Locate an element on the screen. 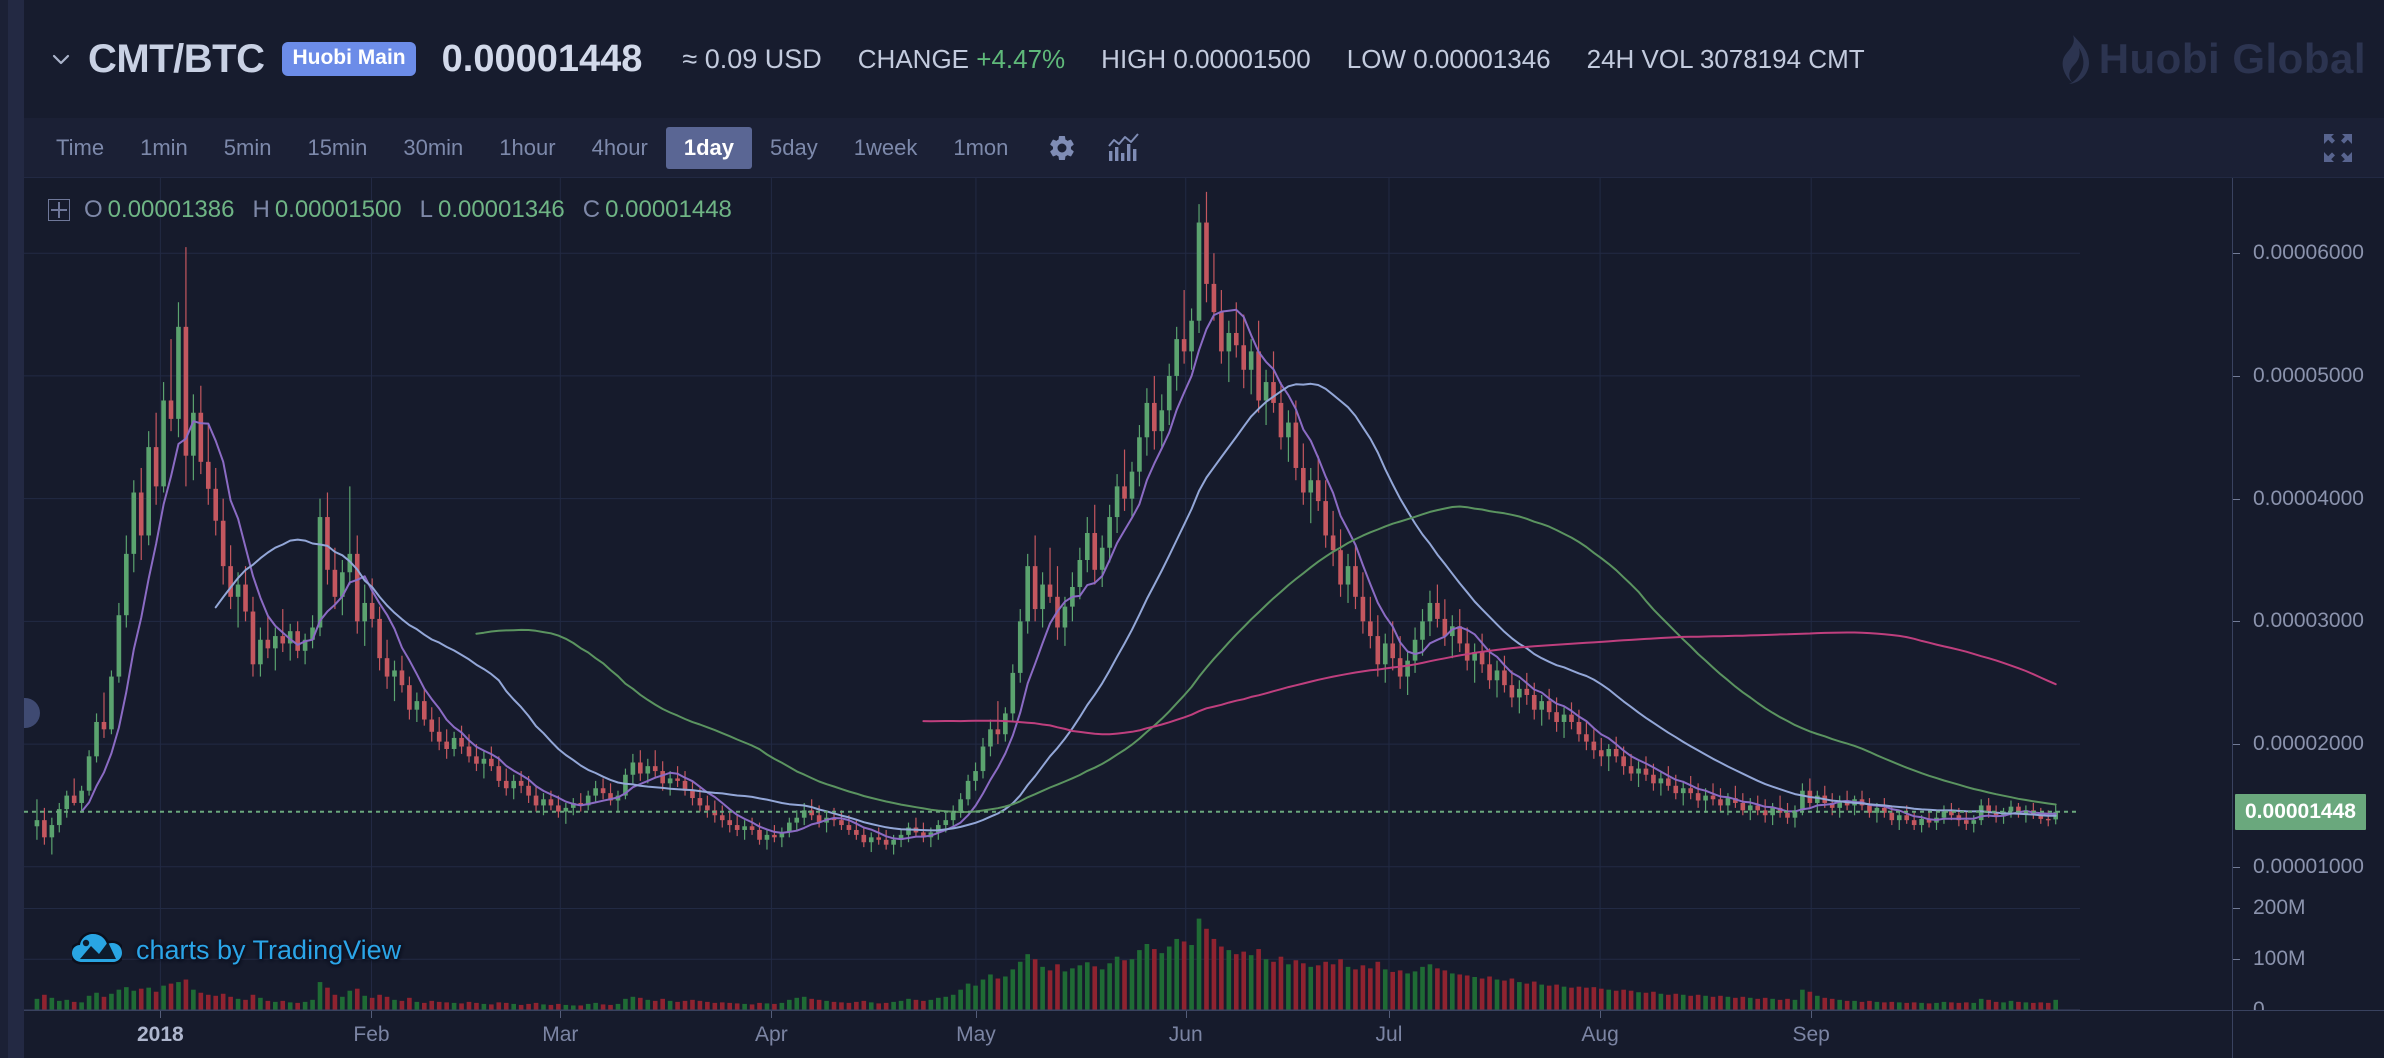 This screenshot has height=1058, width=2384. chevron-down-icon is located at coordinates (61, 59).